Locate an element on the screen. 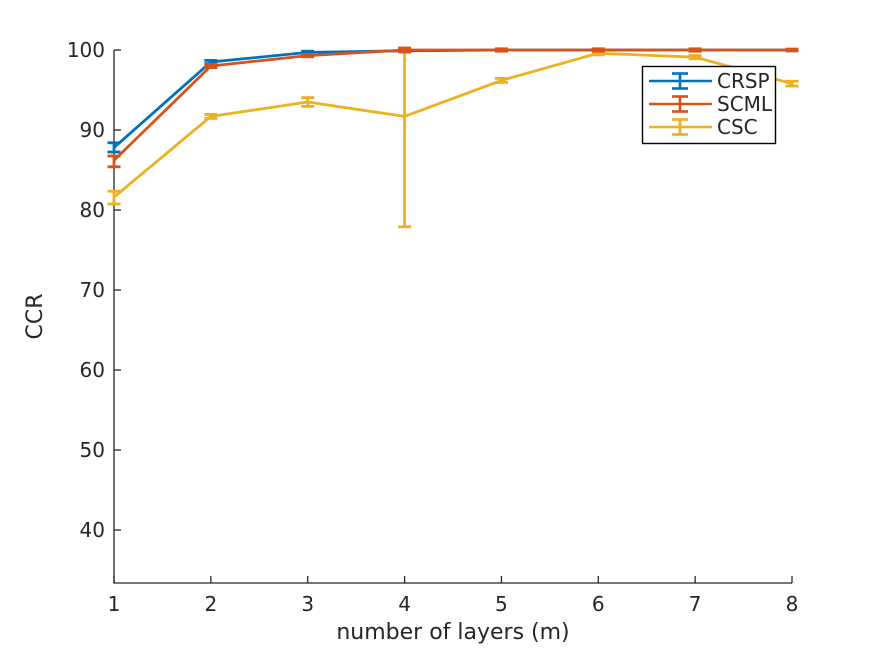  error-bar-csc-x2 is located at coordinates (211, 116).